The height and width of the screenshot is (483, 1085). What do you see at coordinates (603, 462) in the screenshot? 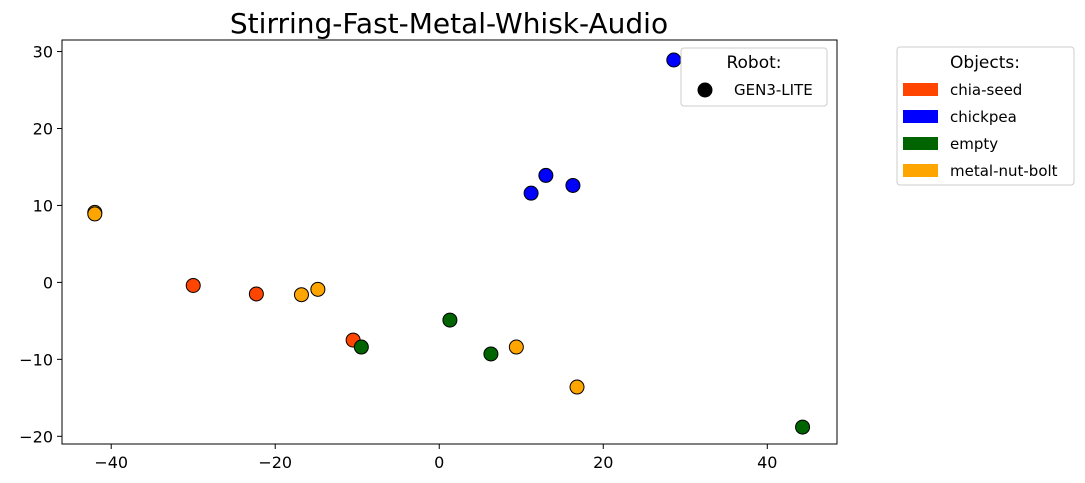
I see `x-tick-label: 20` at bounding box center [603, 462].